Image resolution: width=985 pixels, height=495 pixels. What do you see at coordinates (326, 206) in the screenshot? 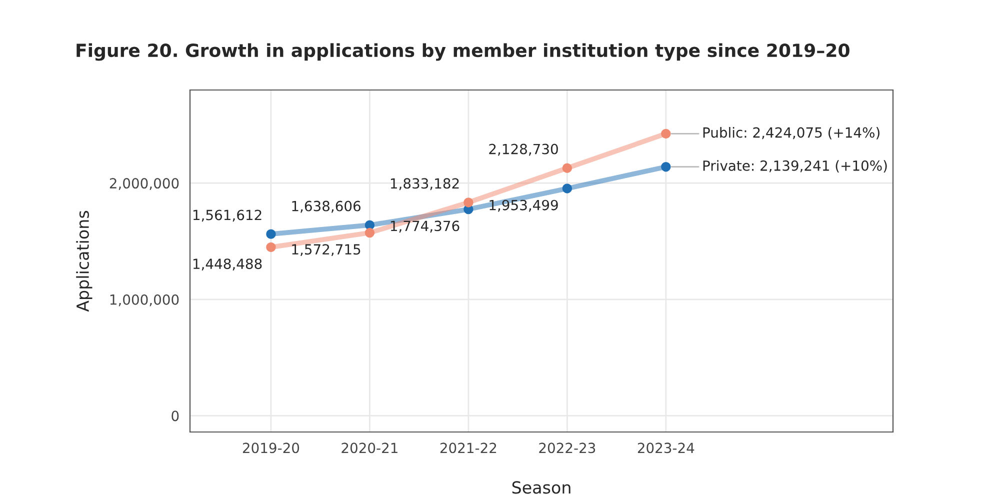
I see `data-label: 1,638,606` at bounding box center [326, 206].